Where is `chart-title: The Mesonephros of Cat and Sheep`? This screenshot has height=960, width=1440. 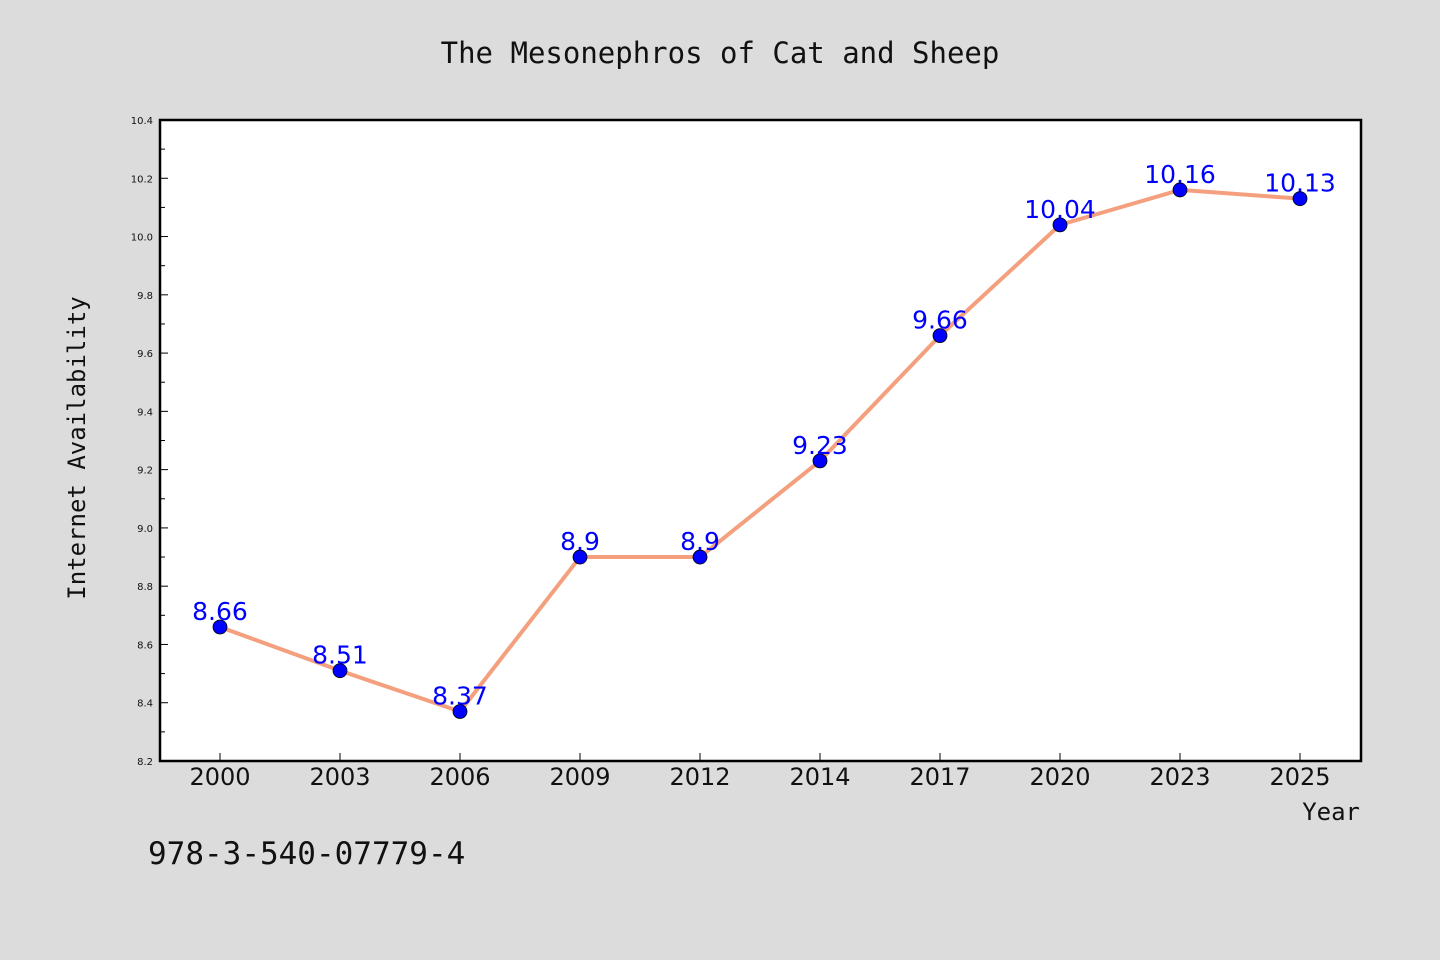 chart-title: The Mesonephros of Cat and Sheep is located at coordinates (720, 53).